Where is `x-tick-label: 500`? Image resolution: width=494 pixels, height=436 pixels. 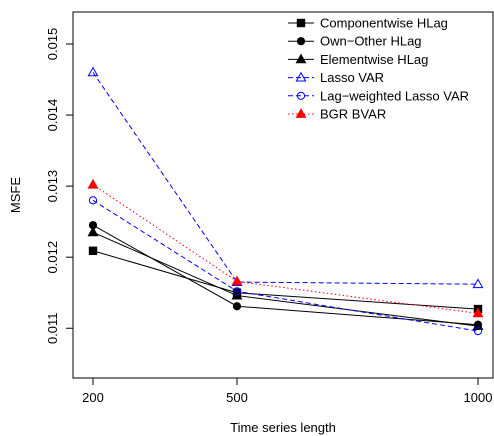 x-tick-label: 500 is located at coordinates (237, 397).